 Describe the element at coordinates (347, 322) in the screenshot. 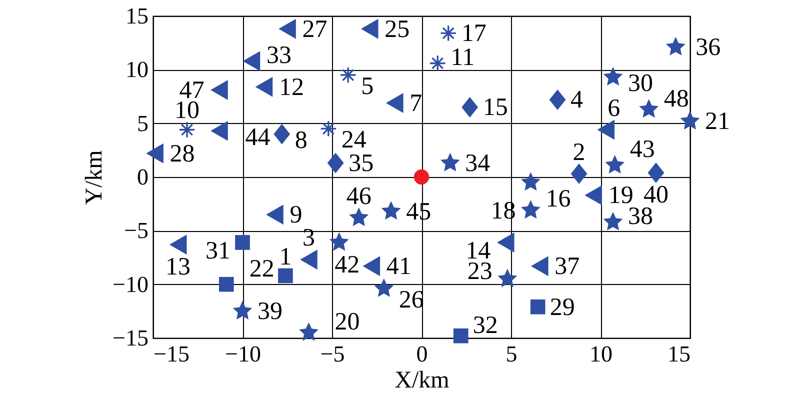

I see `annotation: 20` at that location.